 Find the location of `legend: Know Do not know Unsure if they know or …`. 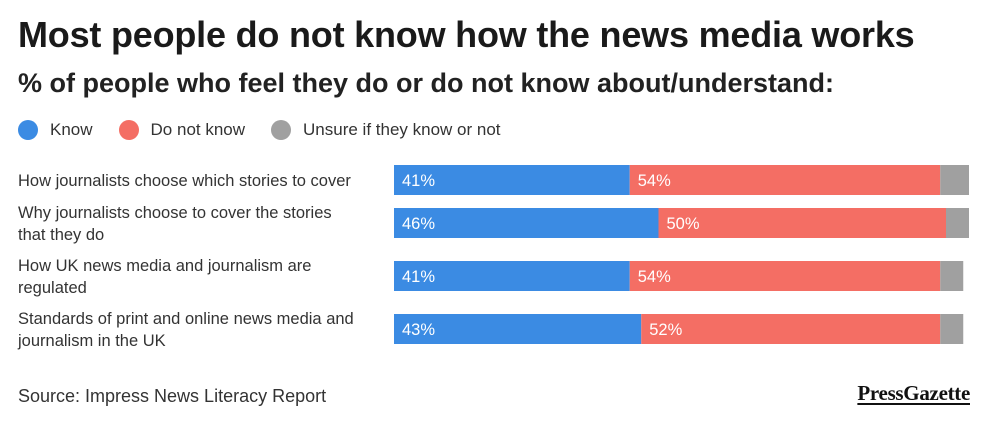

legend: Know Do not know Unsure if they know or … is located at coordinates (272, 130).